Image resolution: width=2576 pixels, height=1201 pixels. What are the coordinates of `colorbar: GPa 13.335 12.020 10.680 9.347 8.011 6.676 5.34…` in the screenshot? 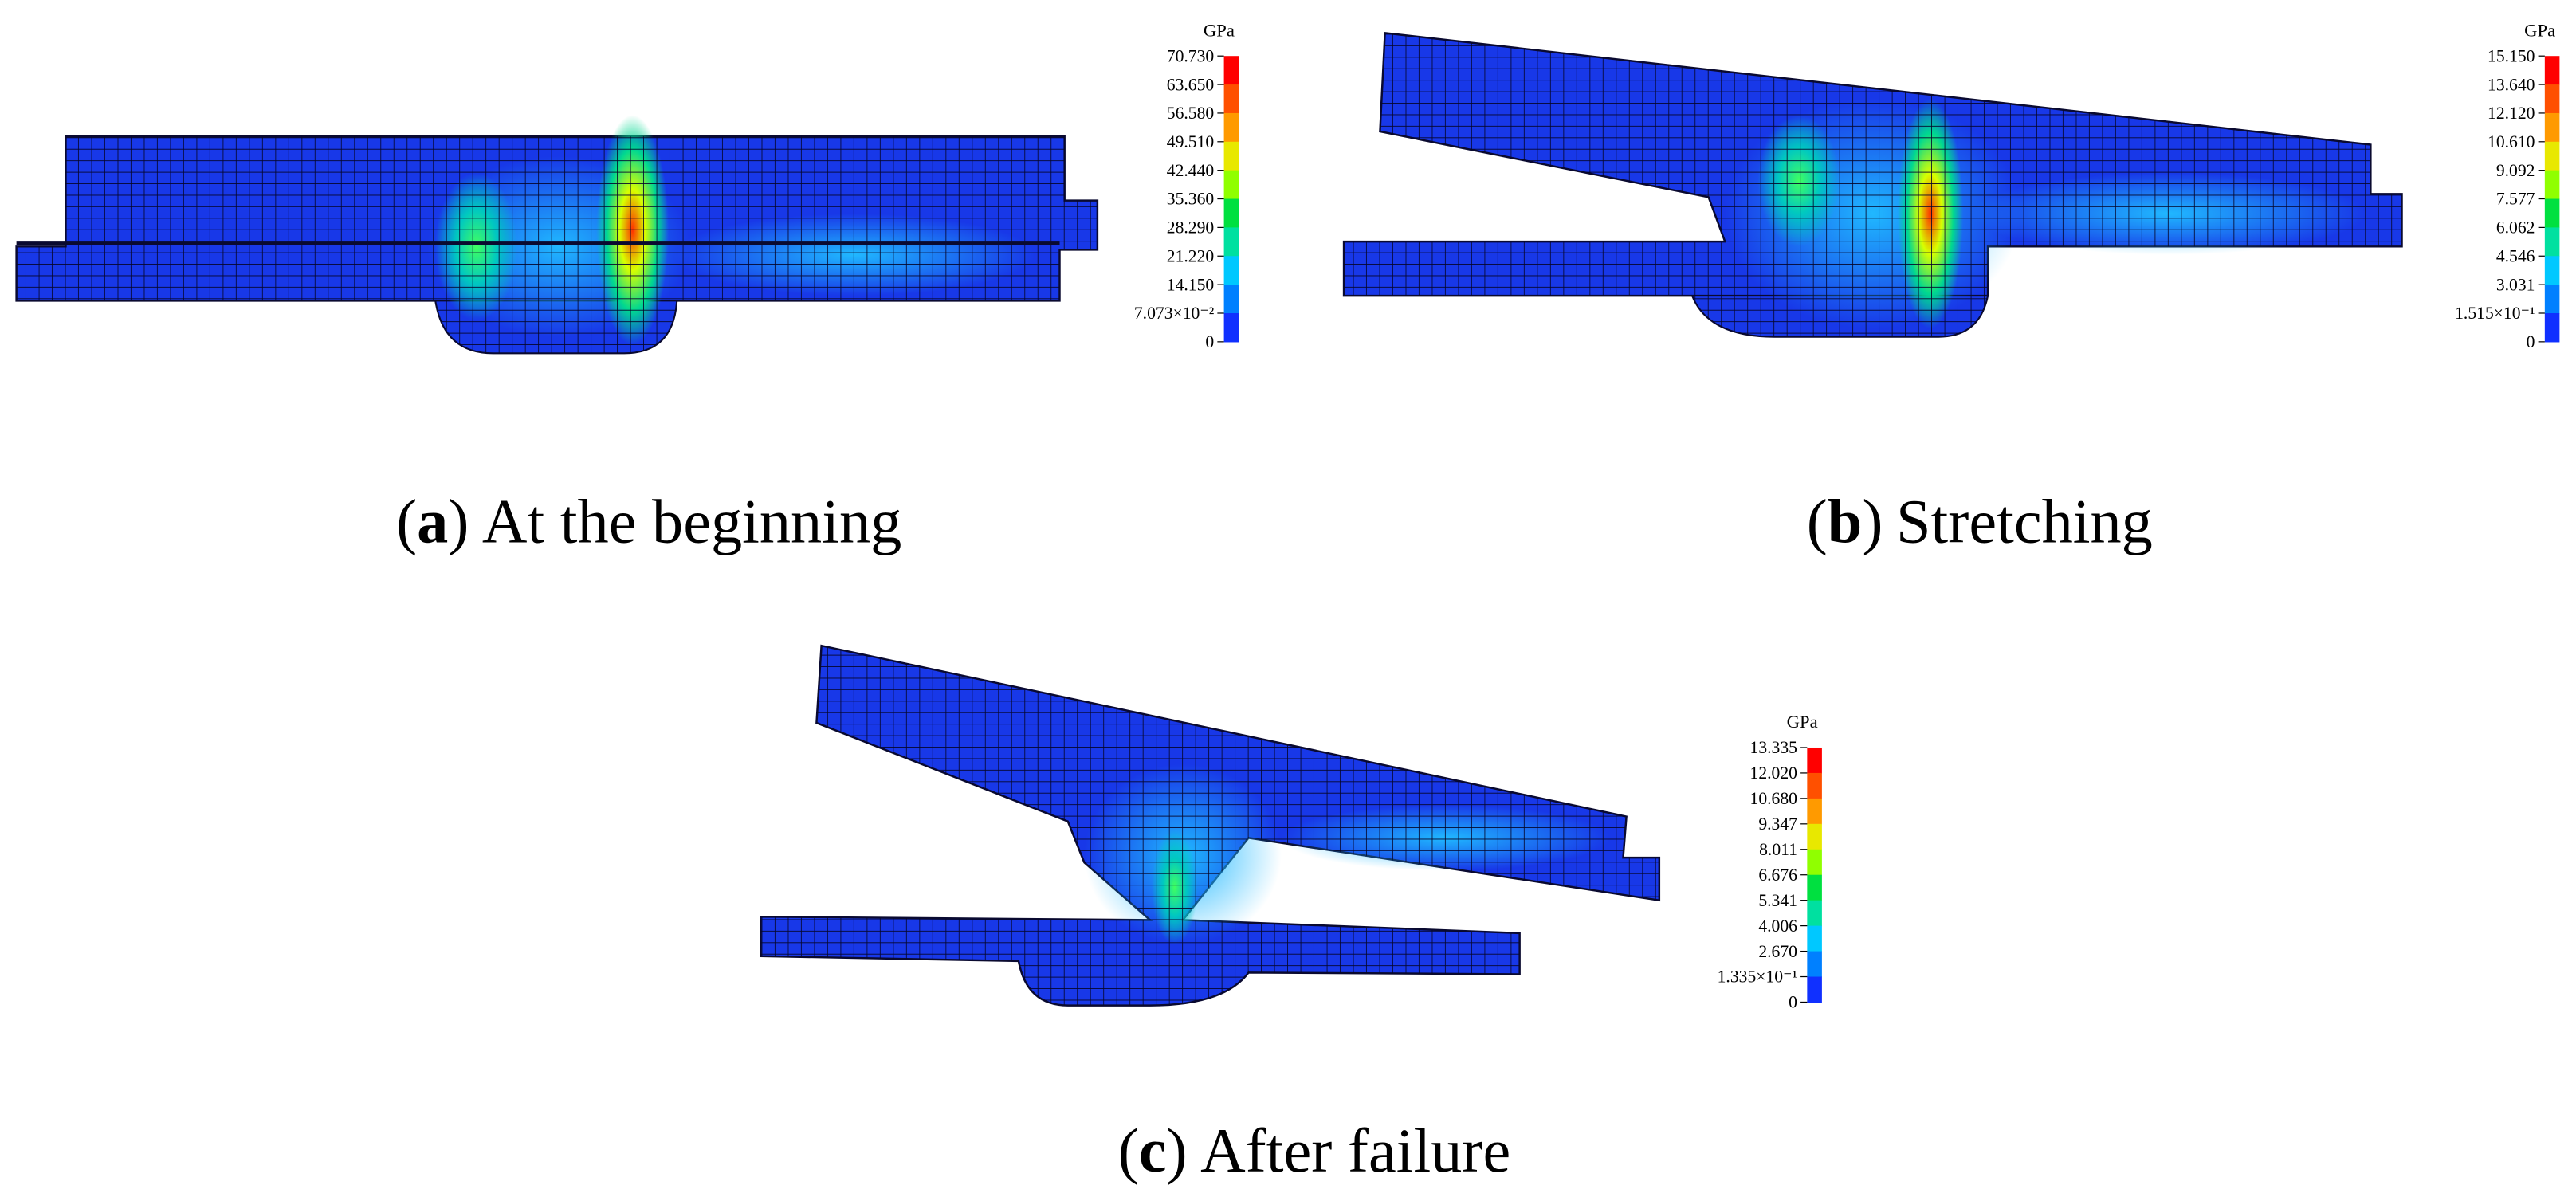 It's located at (1770, 862).